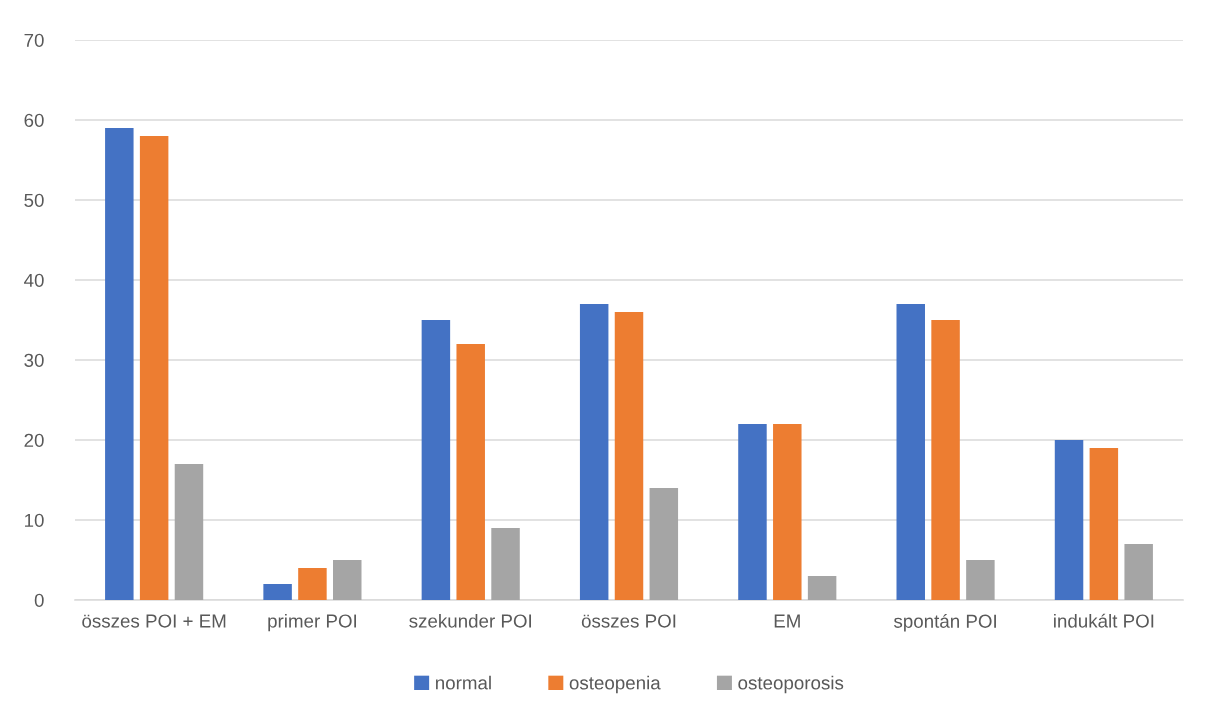 The image size is (1206, 717). I want to click on y-tick-label: 60, so click(34, 120).